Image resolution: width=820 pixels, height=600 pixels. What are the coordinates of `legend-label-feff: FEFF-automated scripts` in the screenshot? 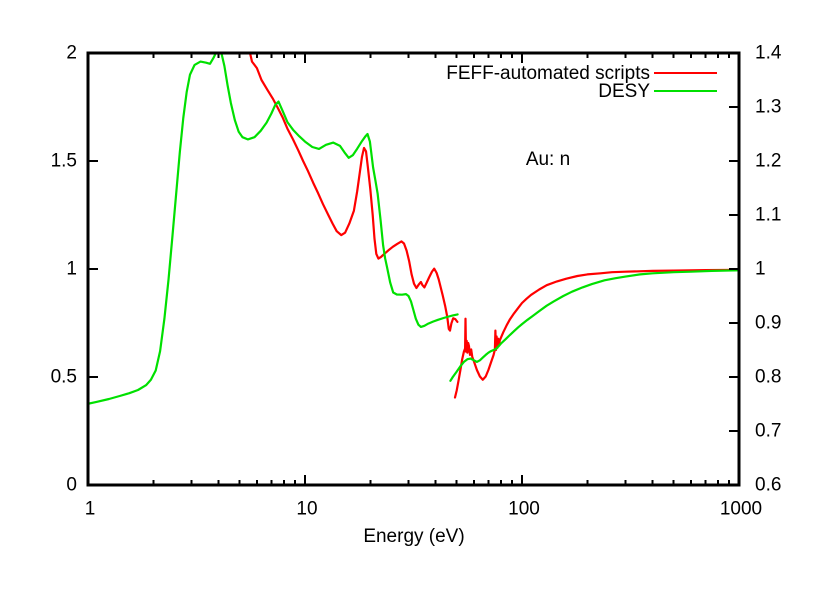 It's located at (548, 73).